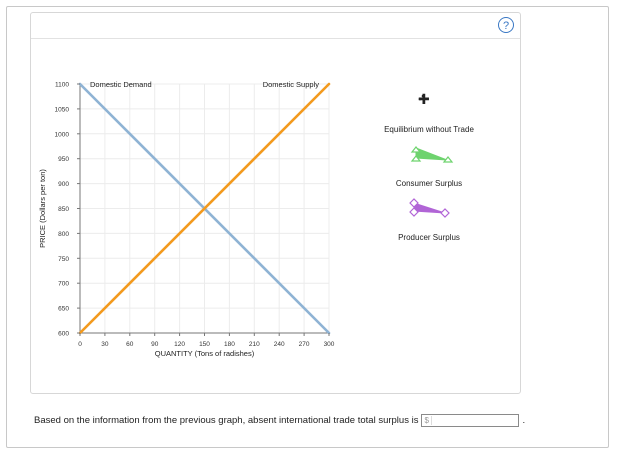  I want to click on y-tick-label: 900, so click(63, 184).